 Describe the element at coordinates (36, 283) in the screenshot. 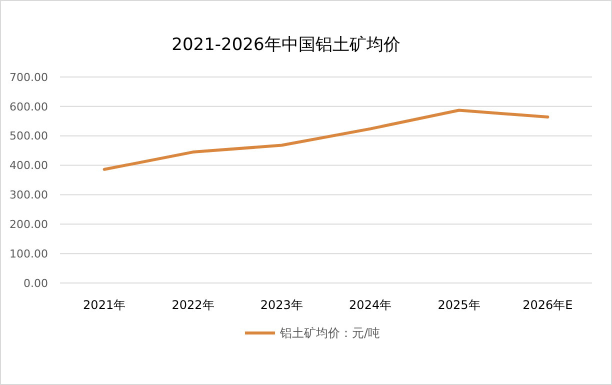

I see `y-tick-label: 0.00` at that location.